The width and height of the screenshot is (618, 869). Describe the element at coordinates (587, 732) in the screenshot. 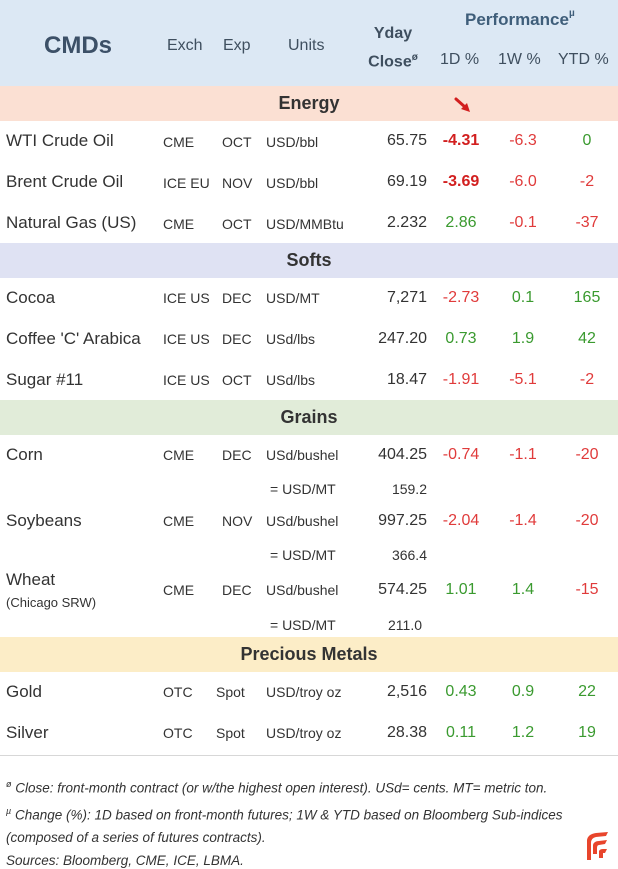

I see `perf-ytd: 19` at that location.